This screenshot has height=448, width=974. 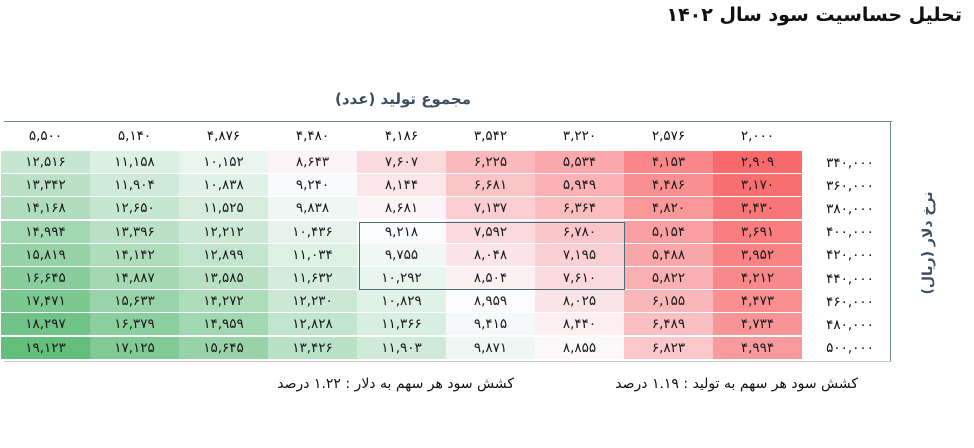 What do you see at coordinates (668, 185) in the screenshot?
I see `table-cell: ۴,۴۸۶` at bounding box center [668, 185].